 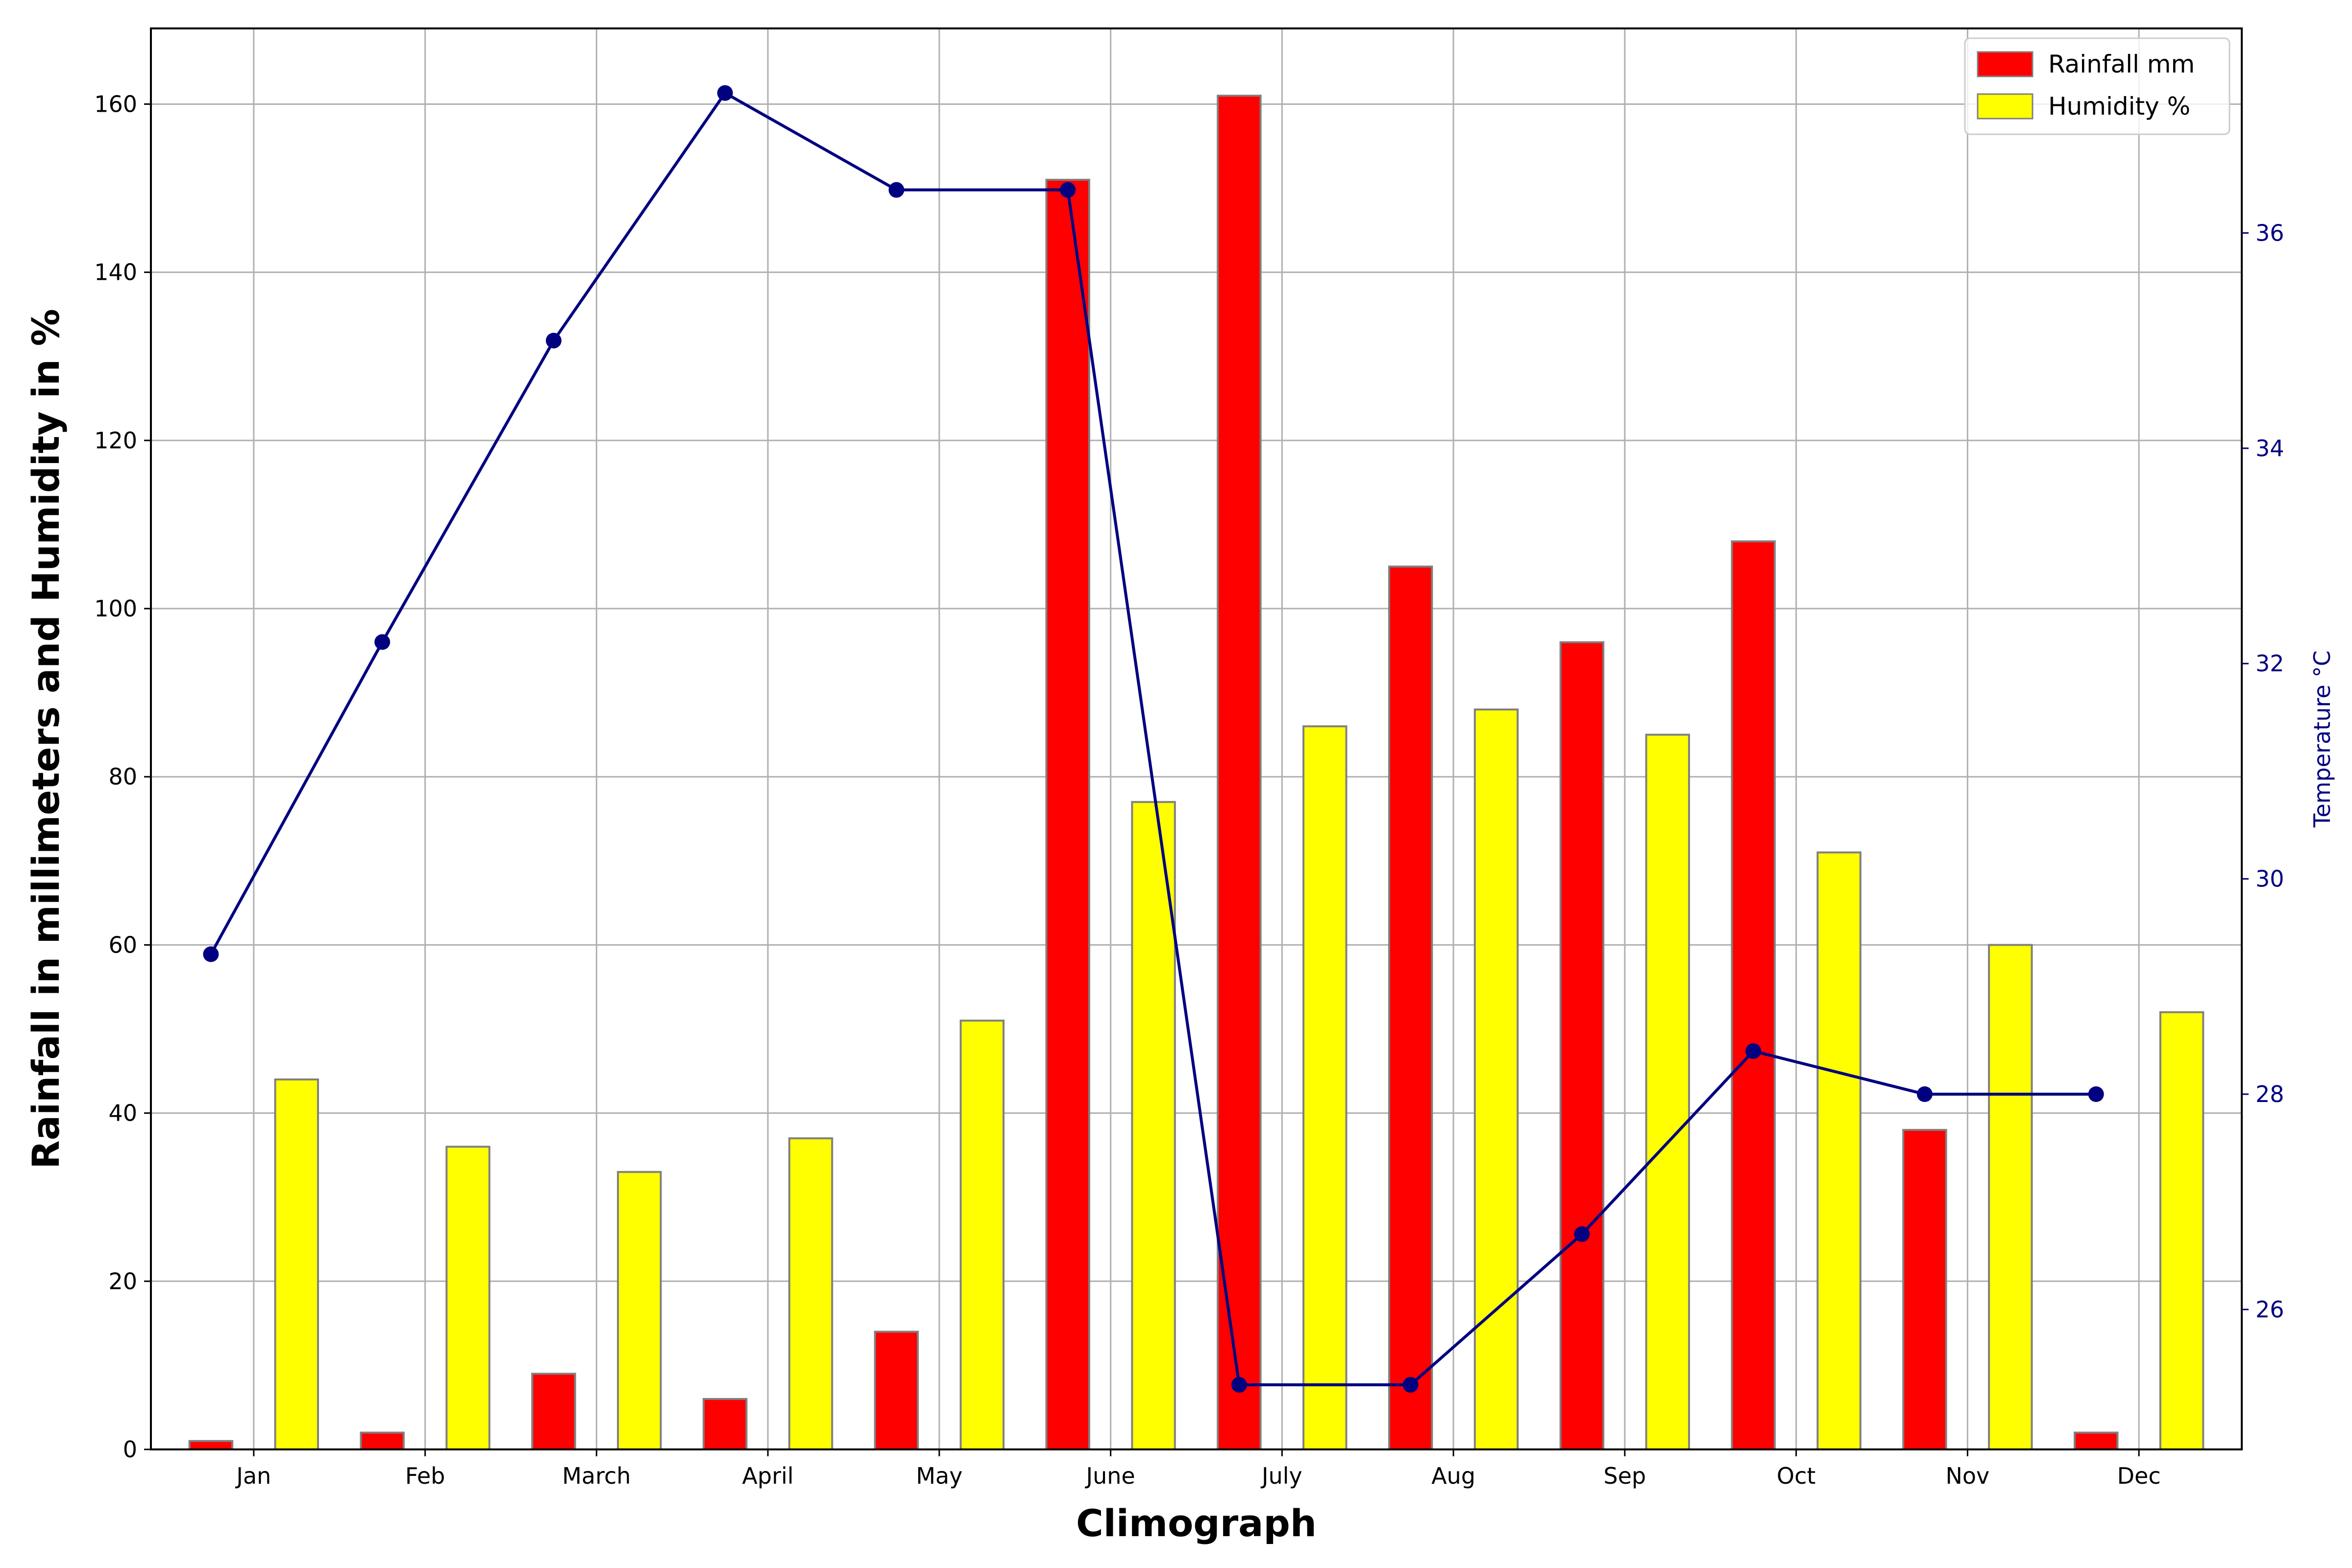 I want to click on legend-swatch-humidity, so click(x=2005, y=106).